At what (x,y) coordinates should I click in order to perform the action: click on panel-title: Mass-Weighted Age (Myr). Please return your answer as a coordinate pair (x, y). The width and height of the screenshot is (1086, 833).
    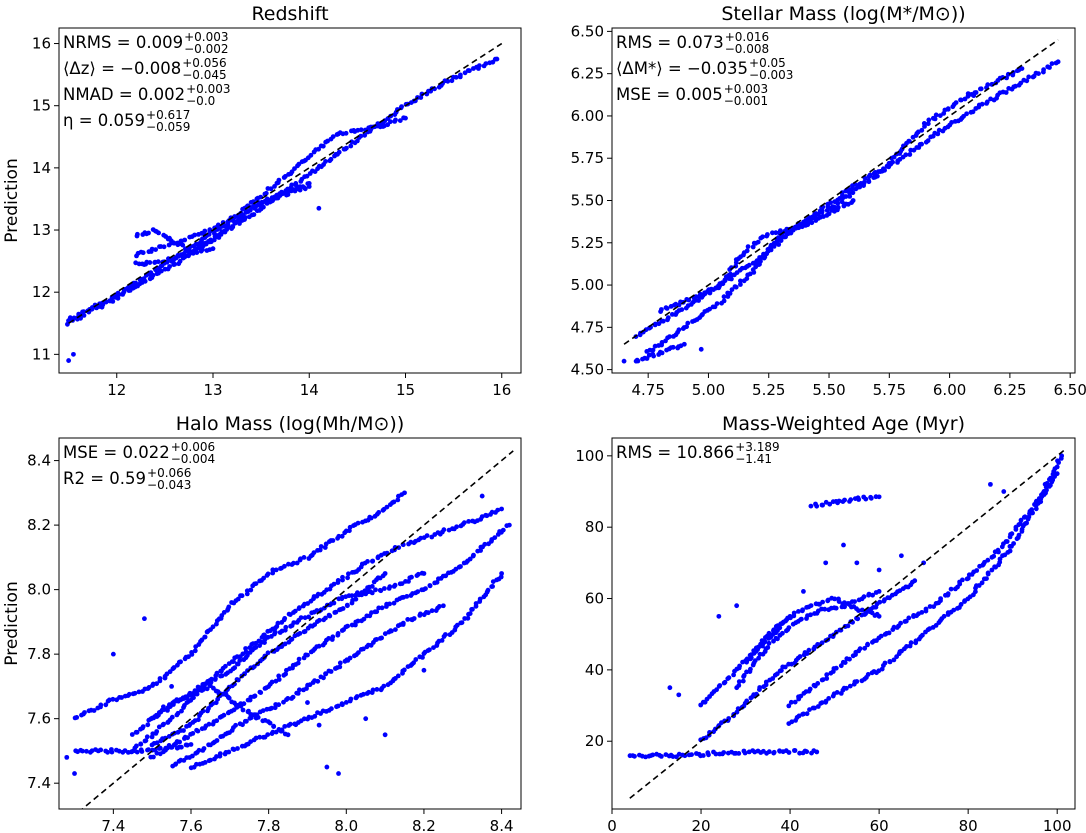
    Looking at the image, I should click on (843, 424).